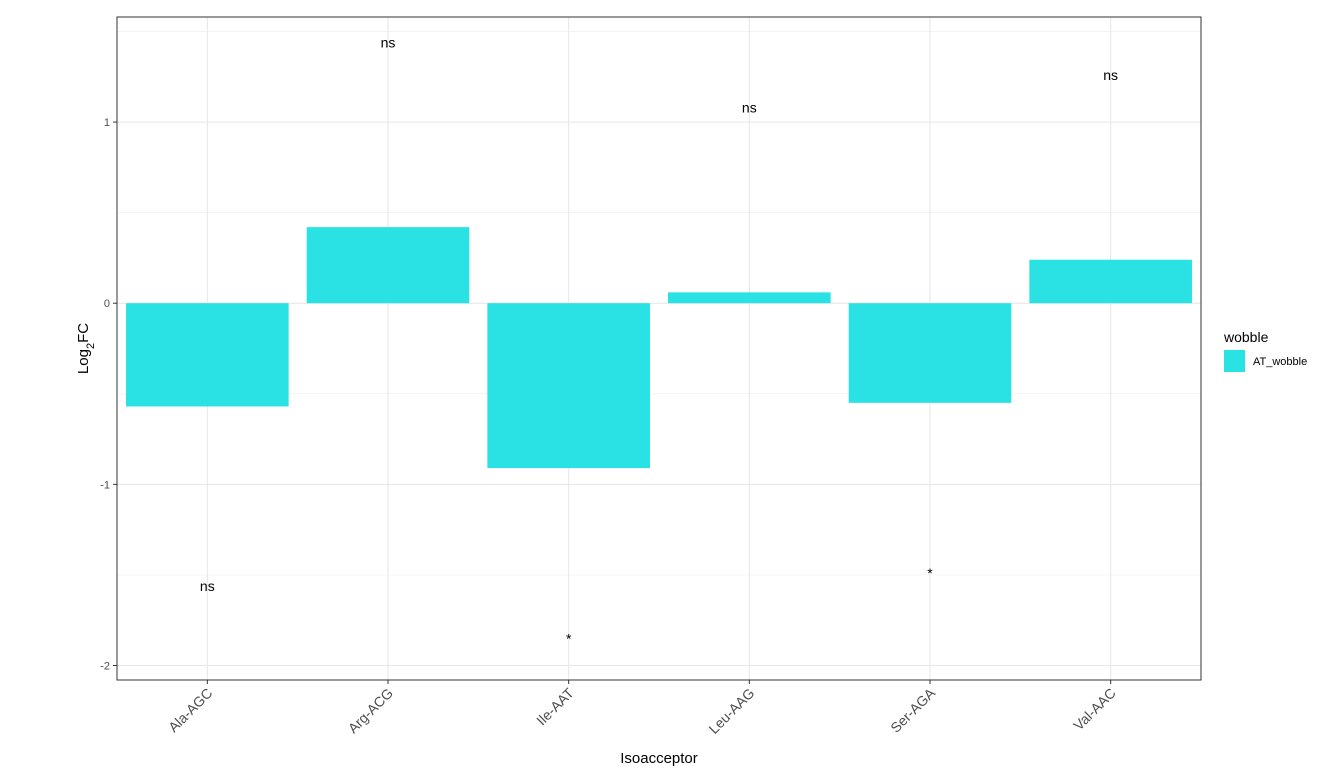 The height and width of the screenshot is (783, 1341). I want to click on y-axis-title: Log2FC, so click(86, 348).